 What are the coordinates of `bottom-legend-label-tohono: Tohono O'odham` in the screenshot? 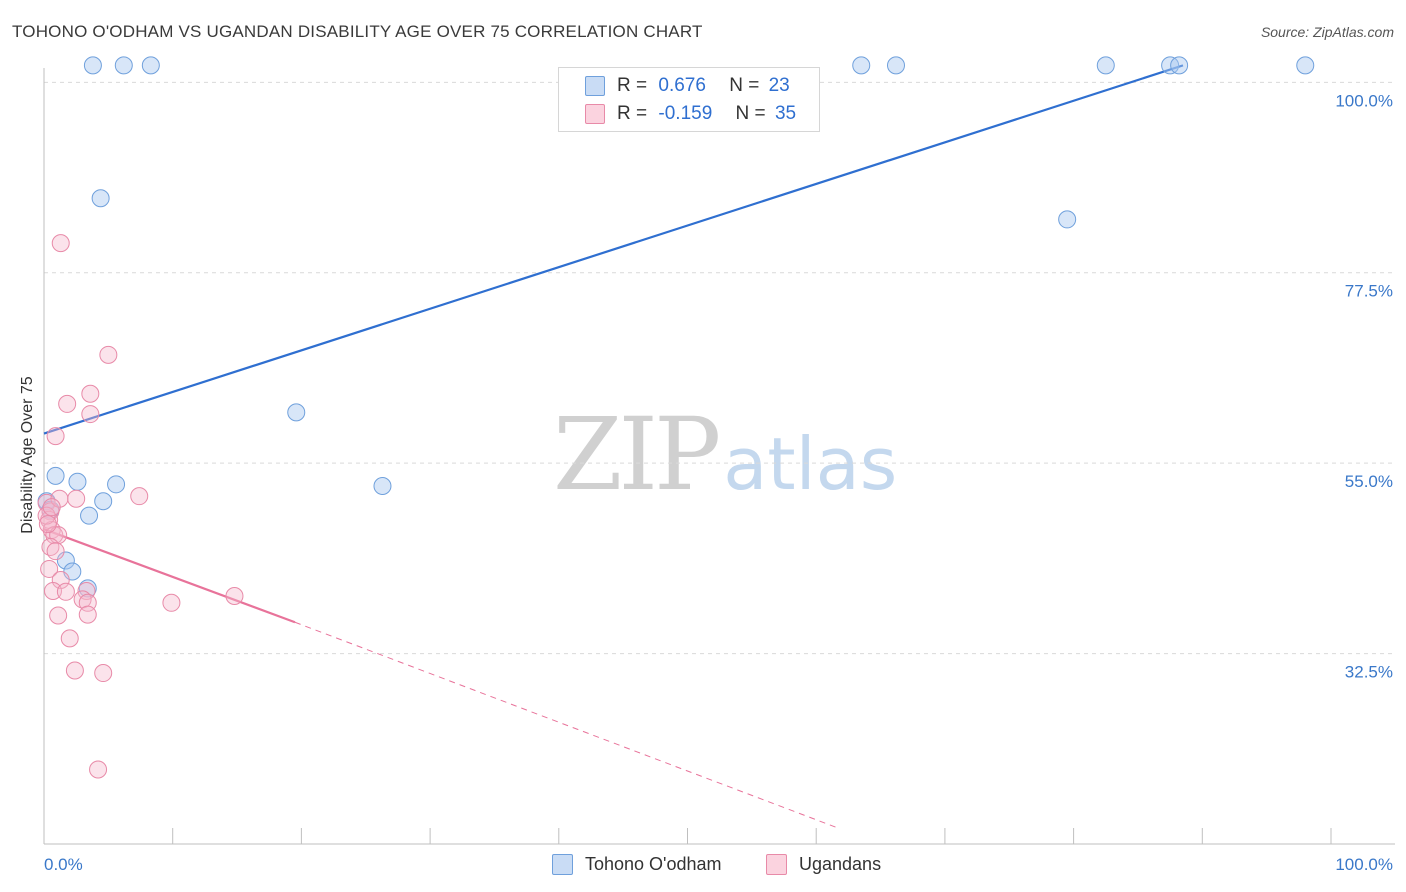 It's located at (653, 864).